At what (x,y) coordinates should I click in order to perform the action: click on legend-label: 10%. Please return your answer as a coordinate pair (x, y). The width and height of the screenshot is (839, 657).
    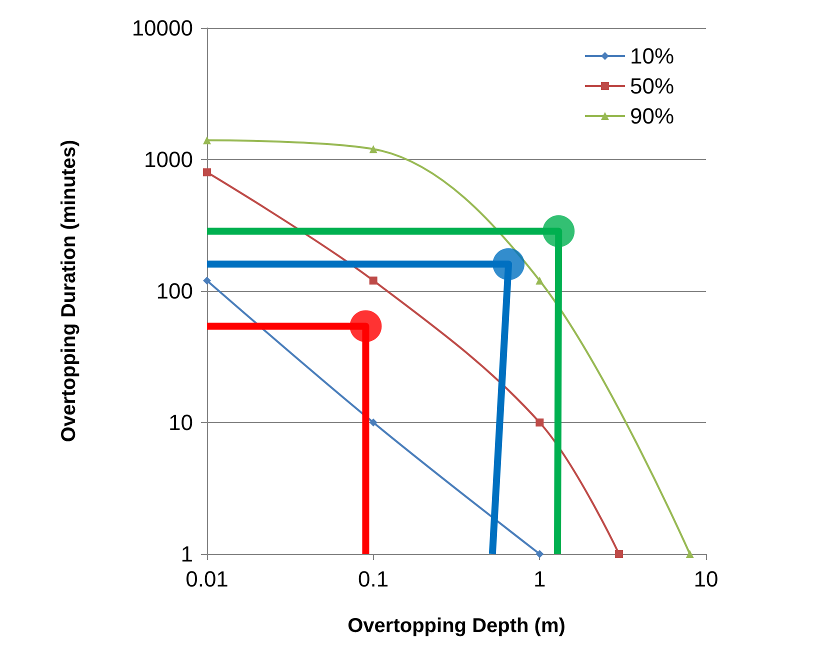
    Looking at the image, I should click on (652, 56).